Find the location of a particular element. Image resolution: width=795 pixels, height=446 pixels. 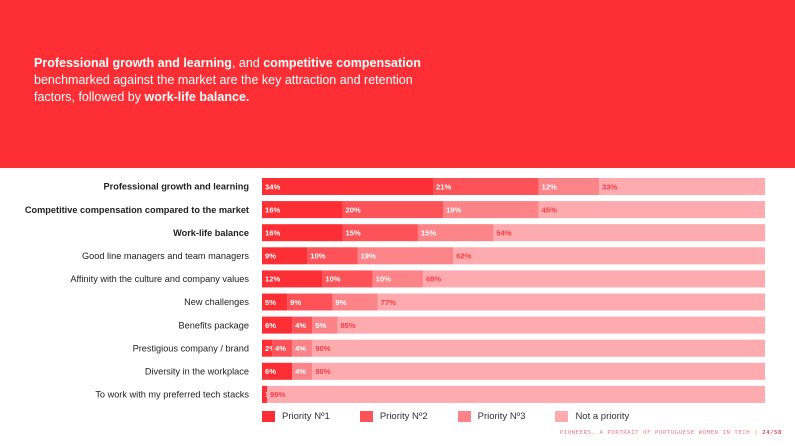

legend-label: Not a priority is located at coordinates (602, 416).